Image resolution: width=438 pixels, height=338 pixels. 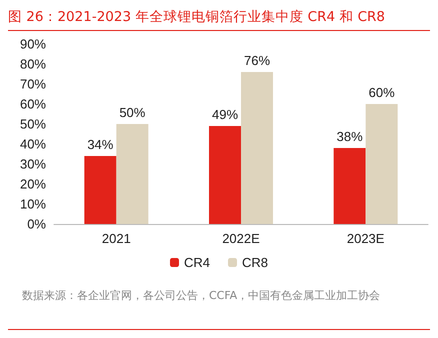 I want to click on y-tick-label: 0%, so click(x=36, y=224).